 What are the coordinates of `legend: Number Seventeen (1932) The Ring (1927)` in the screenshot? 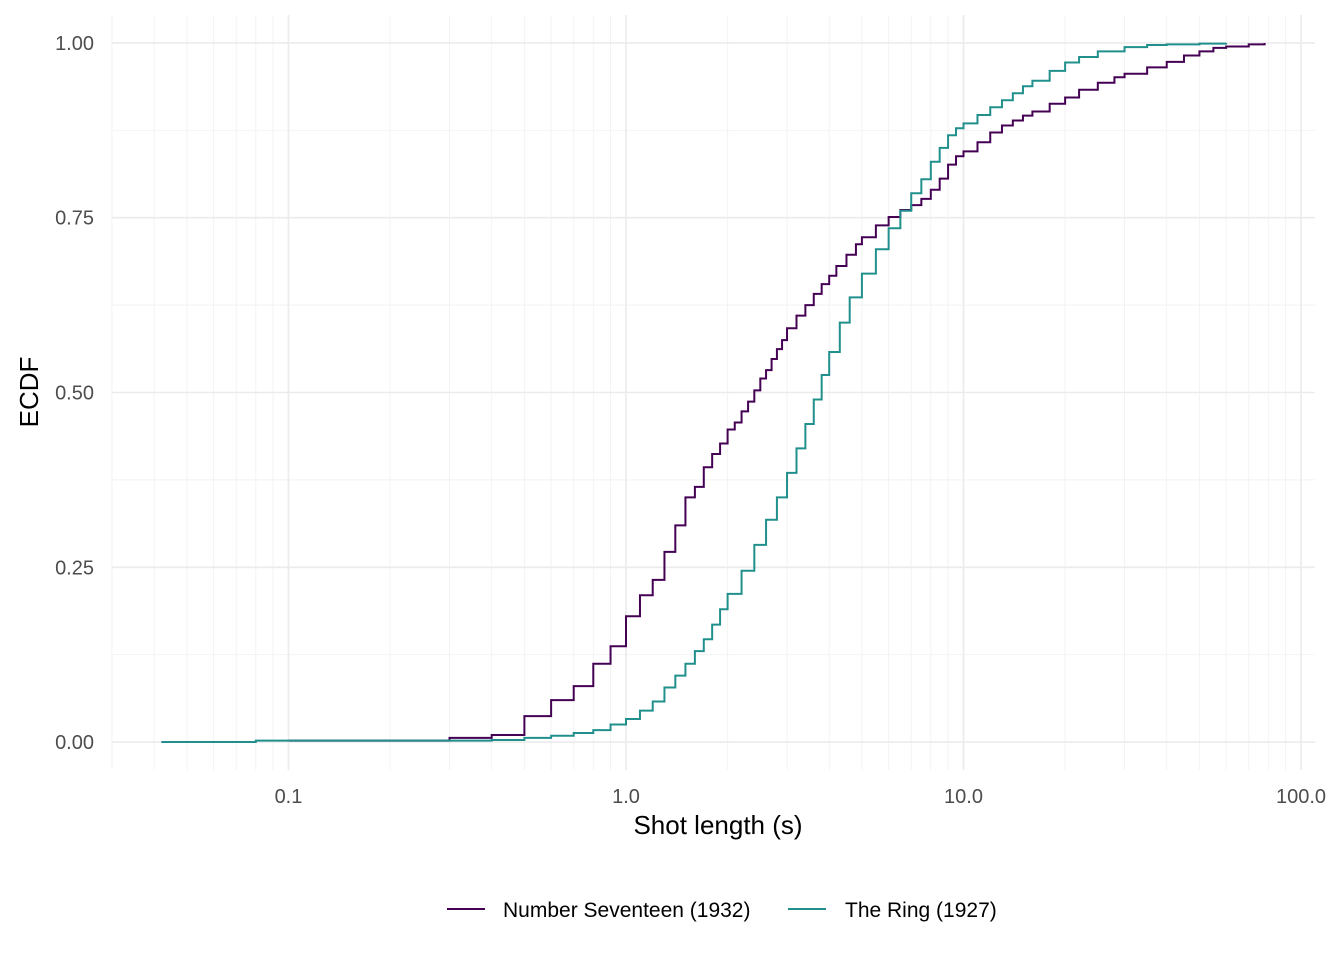 It's located at (722, 910).